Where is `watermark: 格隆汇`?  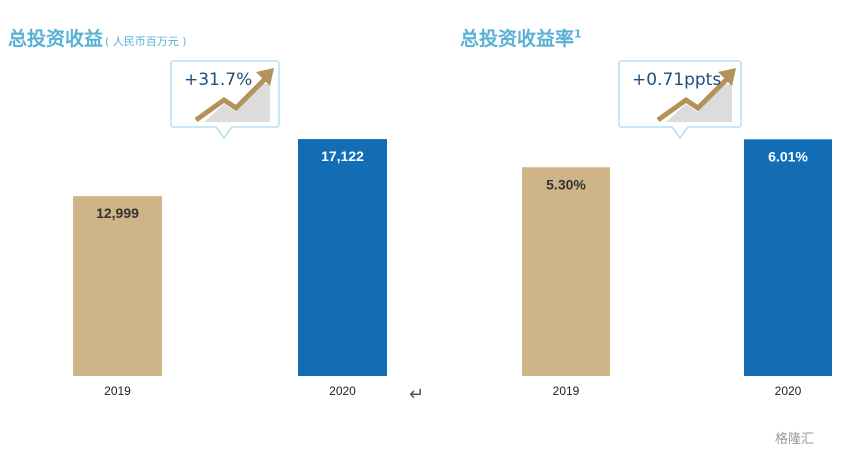 watermark: 格隆汇 is located at coordinates (795, 439).